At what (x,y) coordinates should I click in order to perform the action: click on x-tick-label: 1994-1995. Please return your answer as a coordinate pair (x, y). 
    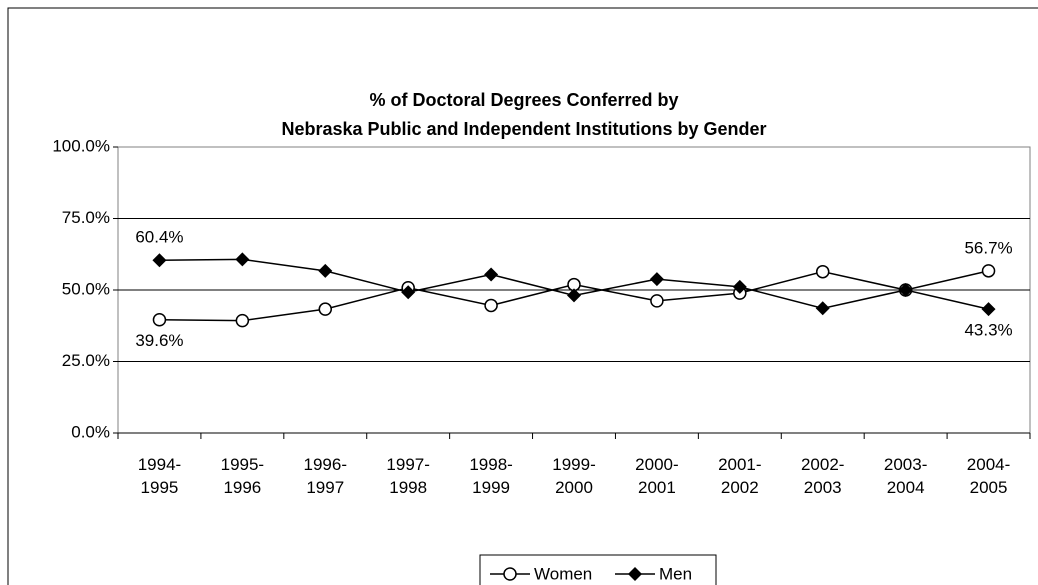
    Looking at the image, I should click on (159, 476).